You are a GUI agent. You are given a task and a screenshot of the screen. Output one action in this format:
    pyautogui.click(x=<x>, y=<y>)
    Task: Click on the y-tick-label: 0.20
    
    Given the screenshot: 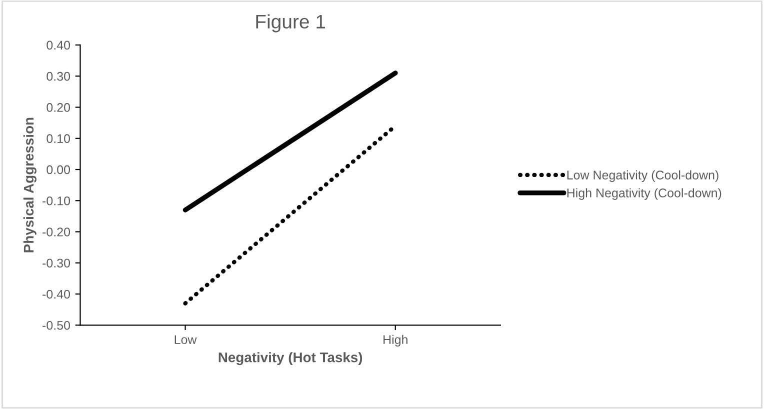 What is the action you would take?
    pyautogui.click(x=58, y=107)
    